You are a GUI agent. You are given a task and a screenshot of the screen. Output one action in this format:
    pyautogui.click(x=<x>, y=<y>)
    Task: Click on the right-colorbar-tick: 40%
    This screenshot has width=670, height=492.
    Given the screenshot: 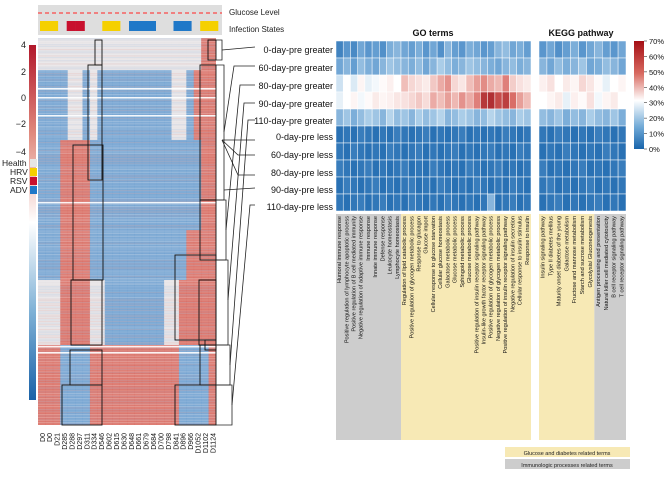 What is the action you would take?
    pyautogui.click(x=656, y=87)
    